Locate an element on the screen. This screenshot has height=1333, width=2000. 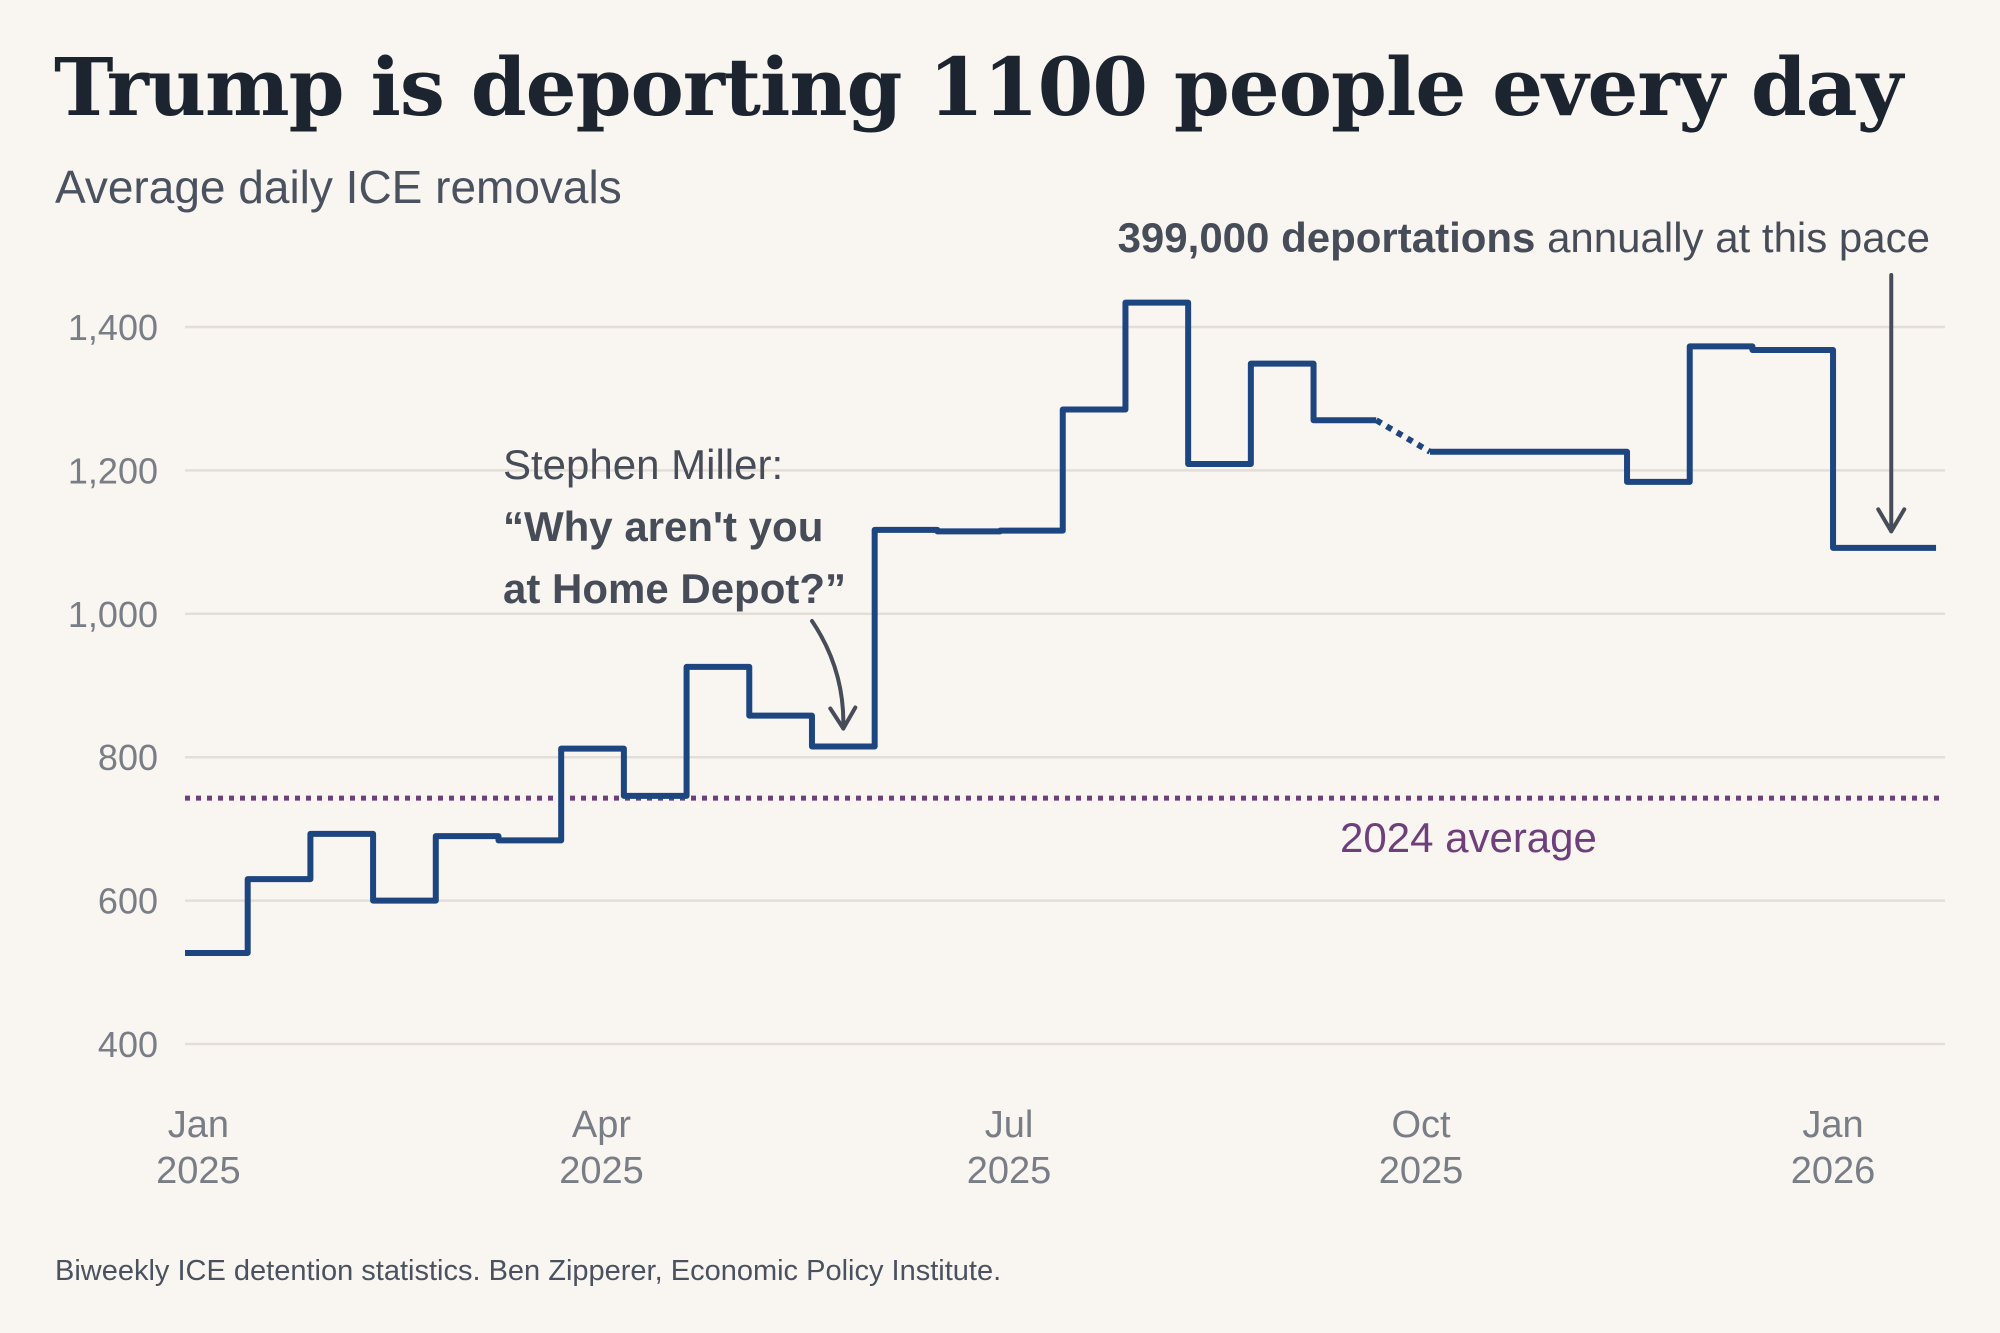
x-tick-label-month: Apr is located at coordinates (601, 1125).